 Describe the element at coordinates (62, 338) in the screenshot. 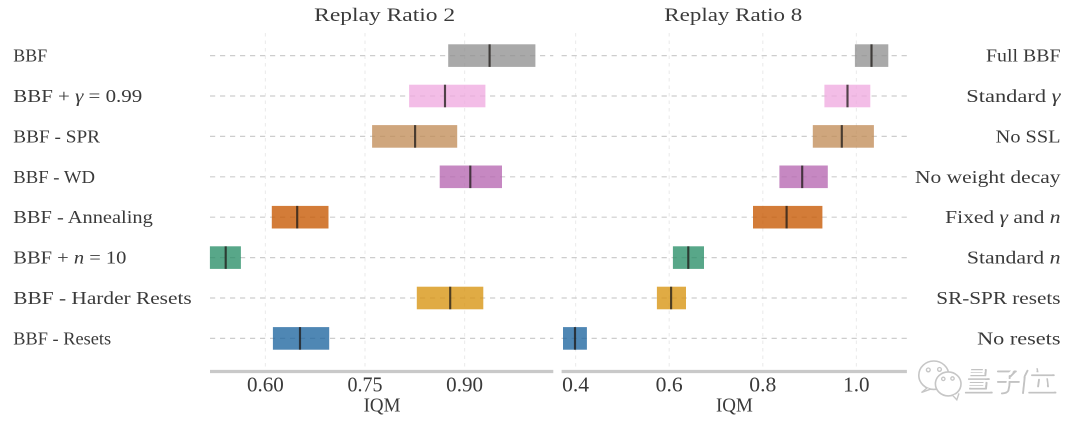

I see `svg-text: BBF - Resets` at that location.